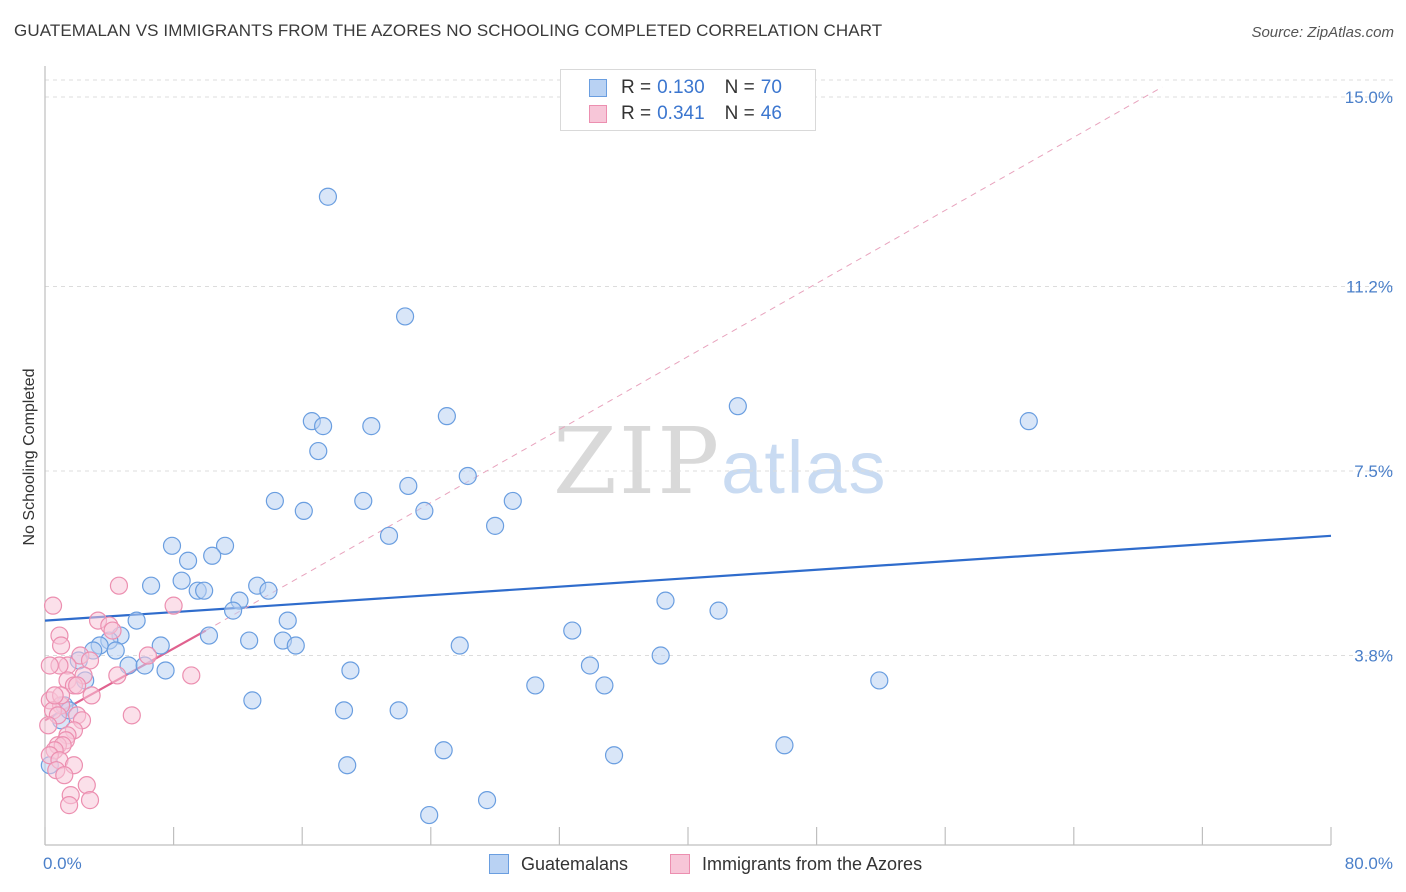  What do you see at coordinates (29, 457) in the screenshot?
I see `y-axis-label: No Schooling Completed` at bounding box center [29, 457].